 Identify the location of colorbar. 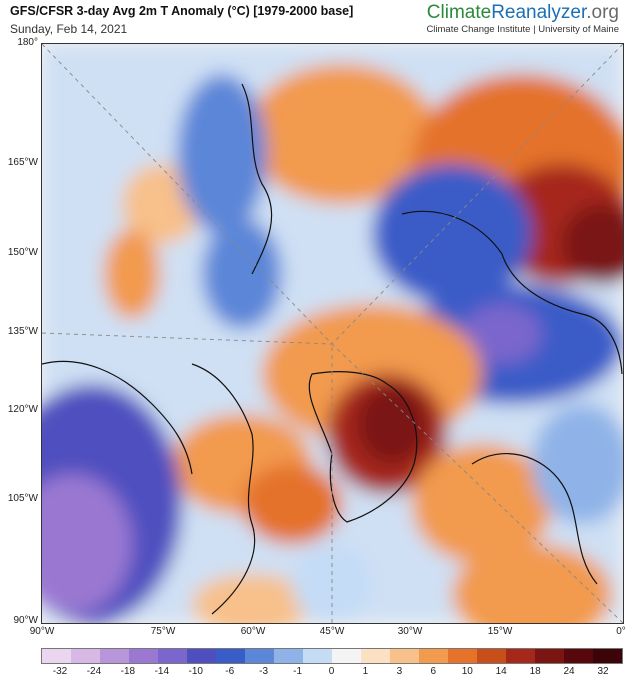
(332, 656).